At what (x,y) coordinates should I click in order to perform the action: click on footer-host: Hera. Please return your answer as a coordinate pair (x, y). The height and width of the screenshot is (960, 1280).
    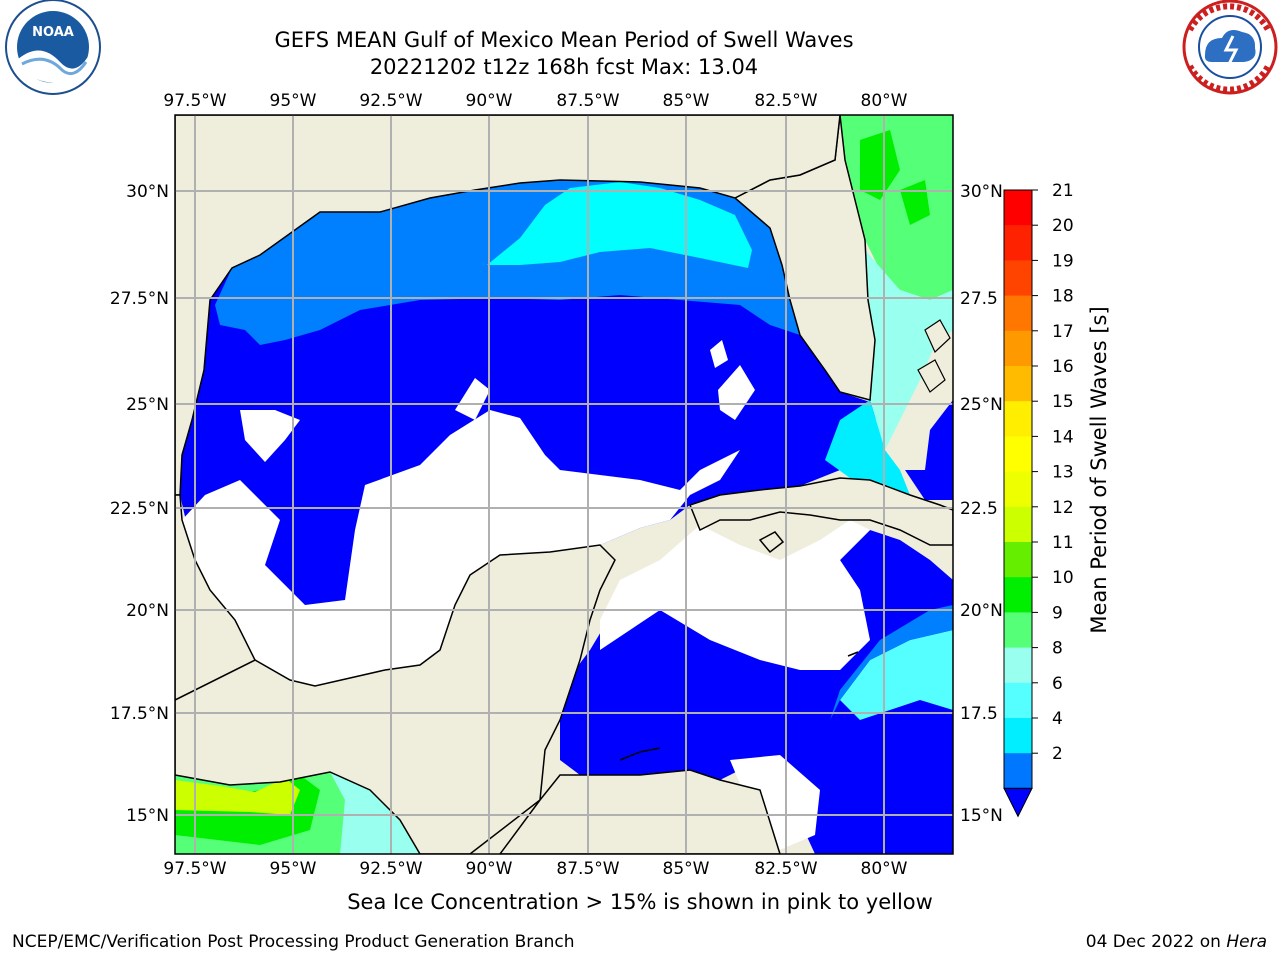
    Looking at the image, I should click on (1246, 942).